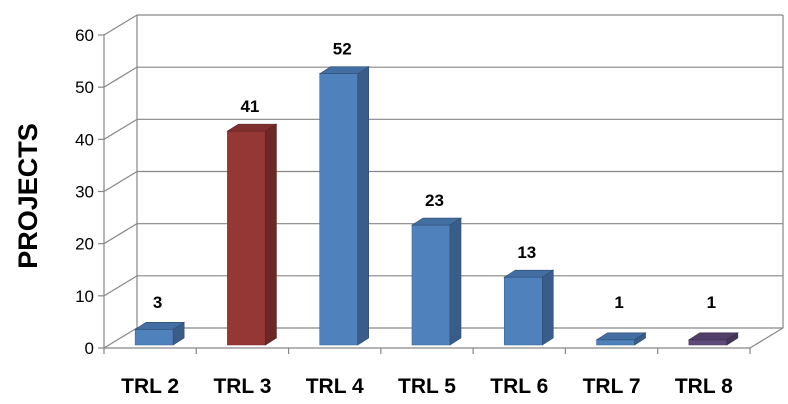 Image resolution: width=788 pixels, height=404 pixels. What do you see at coordinates (84, 87) in the screenshot?
I see `y-tick-label: 50` at bounding box center [84, 87].